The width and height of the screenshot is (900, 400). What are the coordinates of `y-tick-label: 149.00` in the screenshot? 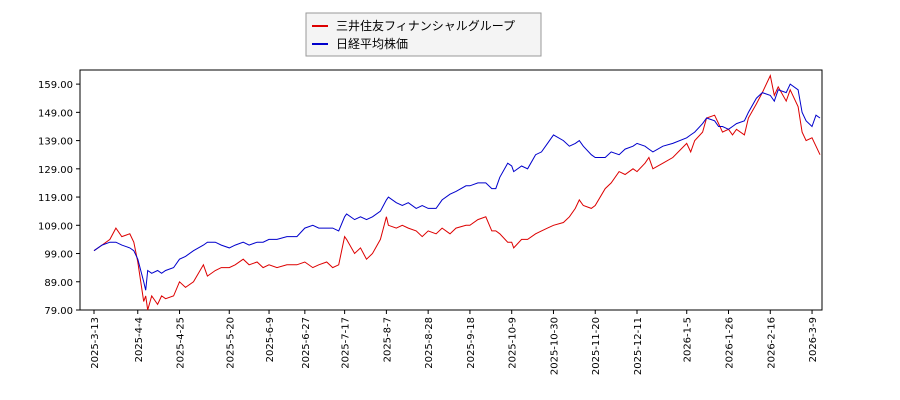 It's located at (55, 113).